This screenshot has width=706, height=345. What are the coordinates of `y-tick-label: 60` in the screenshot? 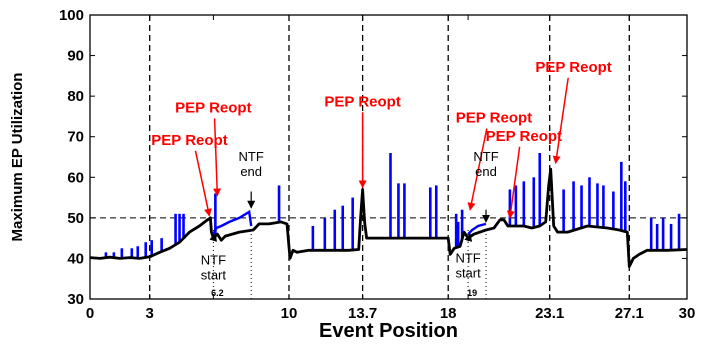 It's located at (75, 177).